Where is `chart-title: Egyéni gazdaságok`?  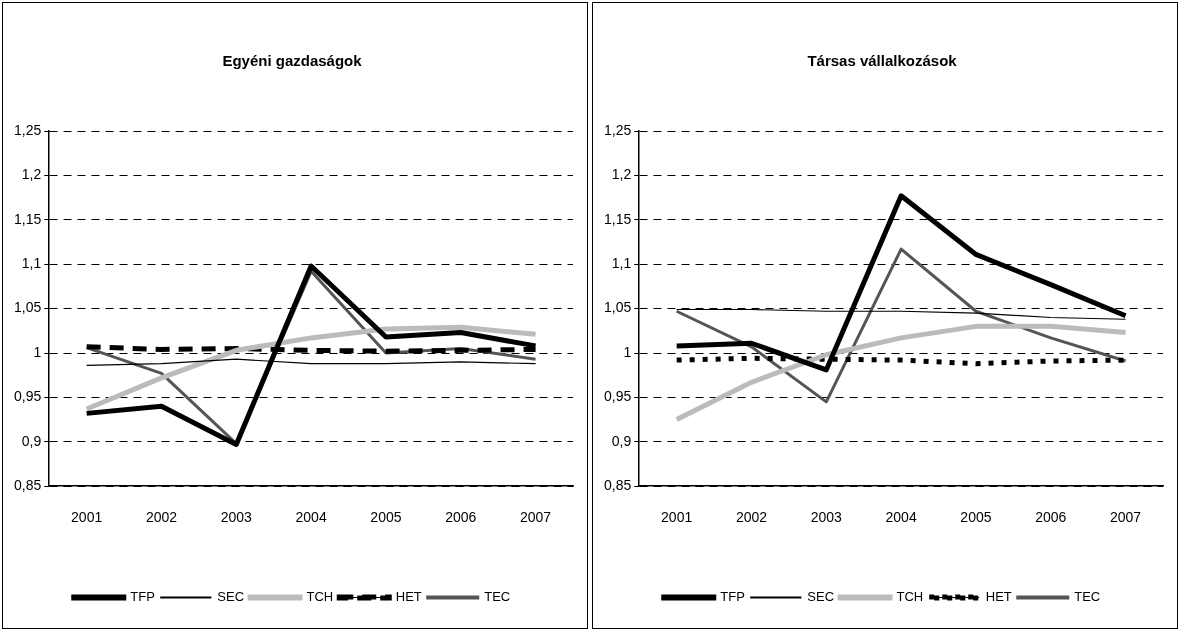 chart-title: Egyéni gazdaságok is located at coordinates (292, 61).